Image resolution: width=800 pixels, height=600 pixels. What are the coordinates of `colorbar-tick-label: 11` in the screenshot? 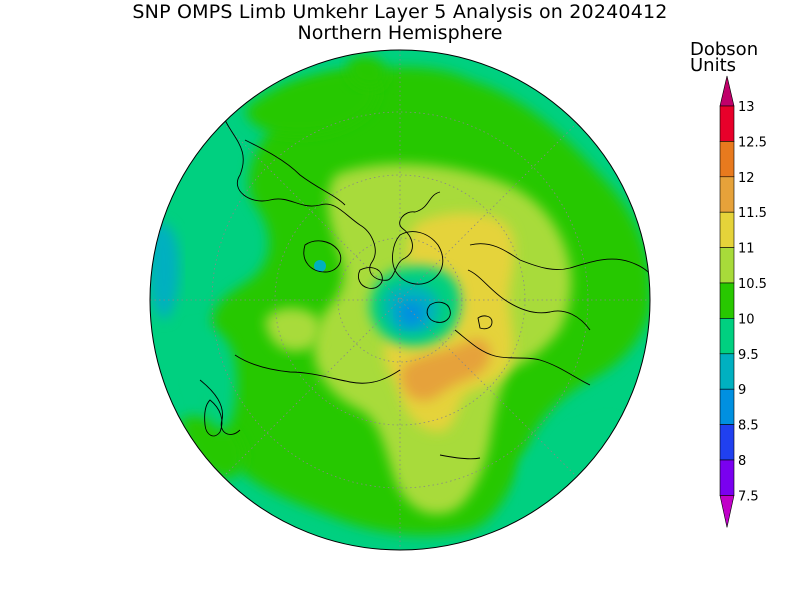 It's located at (746, 249).